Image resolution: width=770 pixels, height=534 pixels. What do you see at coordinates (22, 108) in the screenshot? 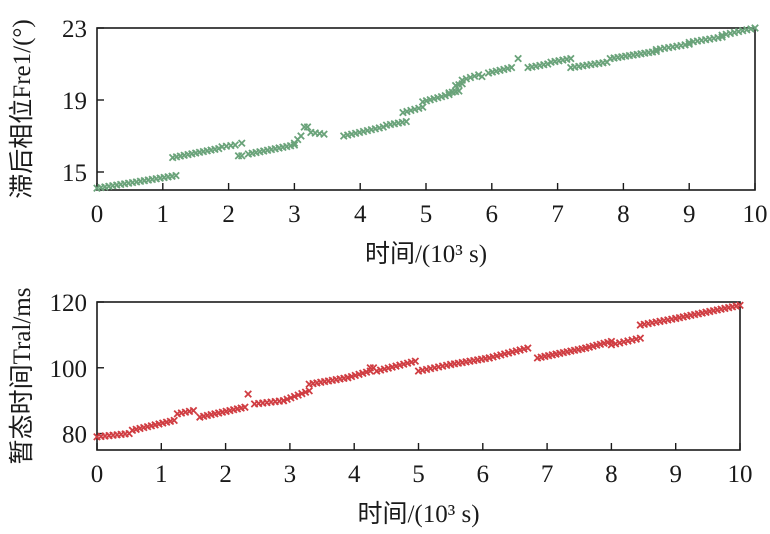
I see `y-axis-title: 滞后相位Fre1/(°)` at bounding box center [22, 108].